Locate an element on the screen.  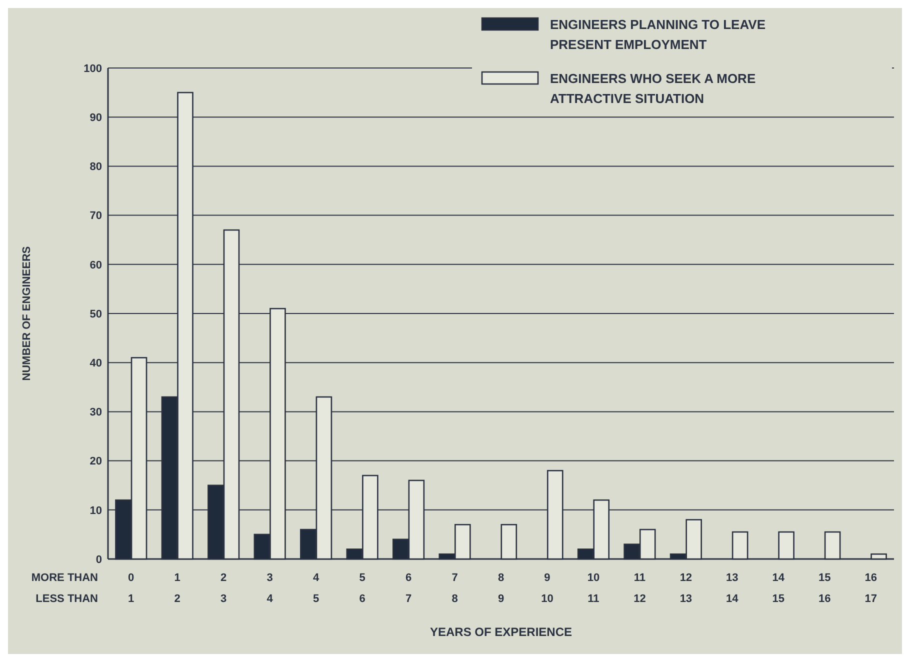
x-axis-title: YEARS OF EXPERIENCE is located at coordinates (501, 632).